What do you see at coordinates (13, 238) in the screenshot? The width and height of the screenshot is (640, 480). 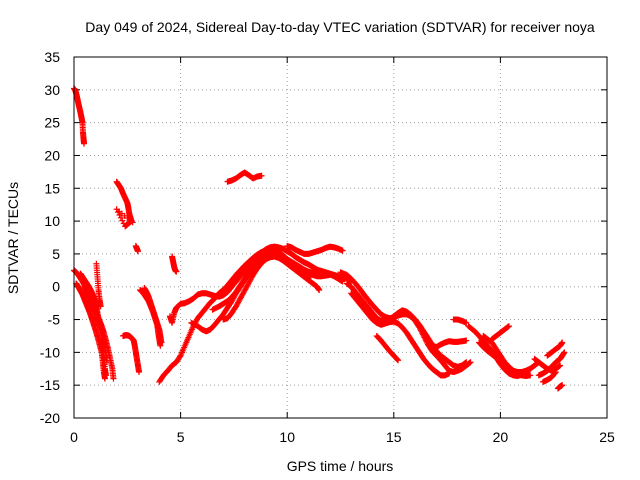 I see `y-axis-title: SDTVAR / TECUs` at bounding box center [13, 238].